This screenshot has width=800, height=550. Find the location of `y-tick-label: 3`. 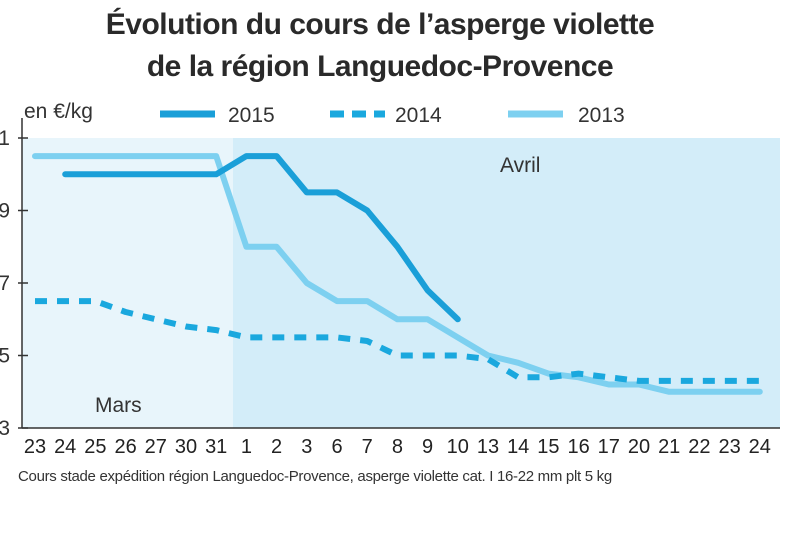

y-tick-label: 3 is located at coordinates (5, 428).